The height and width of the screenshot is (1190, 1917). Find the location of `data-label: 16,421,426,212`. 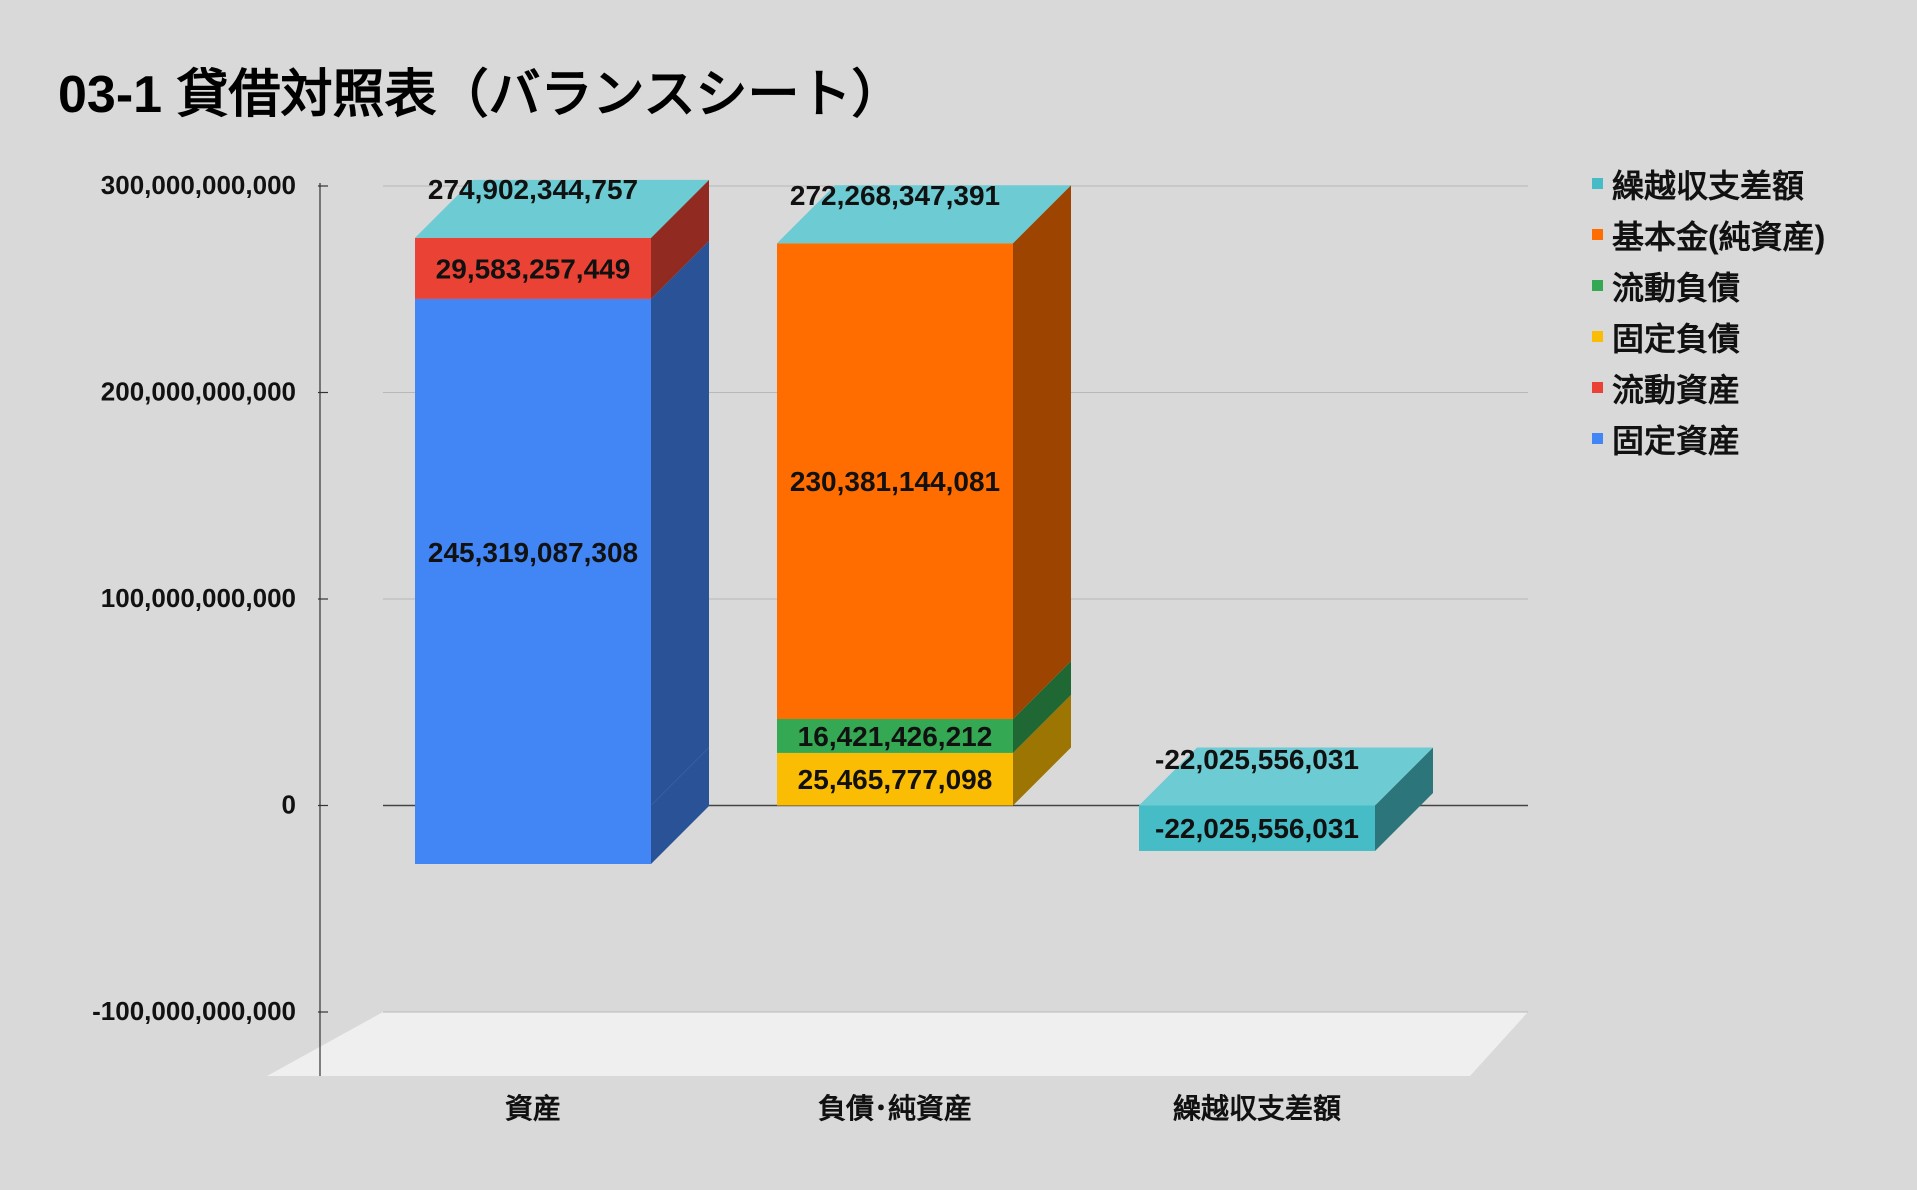

data-label: 16,421,426,212 is located at coordinates (895, 736).